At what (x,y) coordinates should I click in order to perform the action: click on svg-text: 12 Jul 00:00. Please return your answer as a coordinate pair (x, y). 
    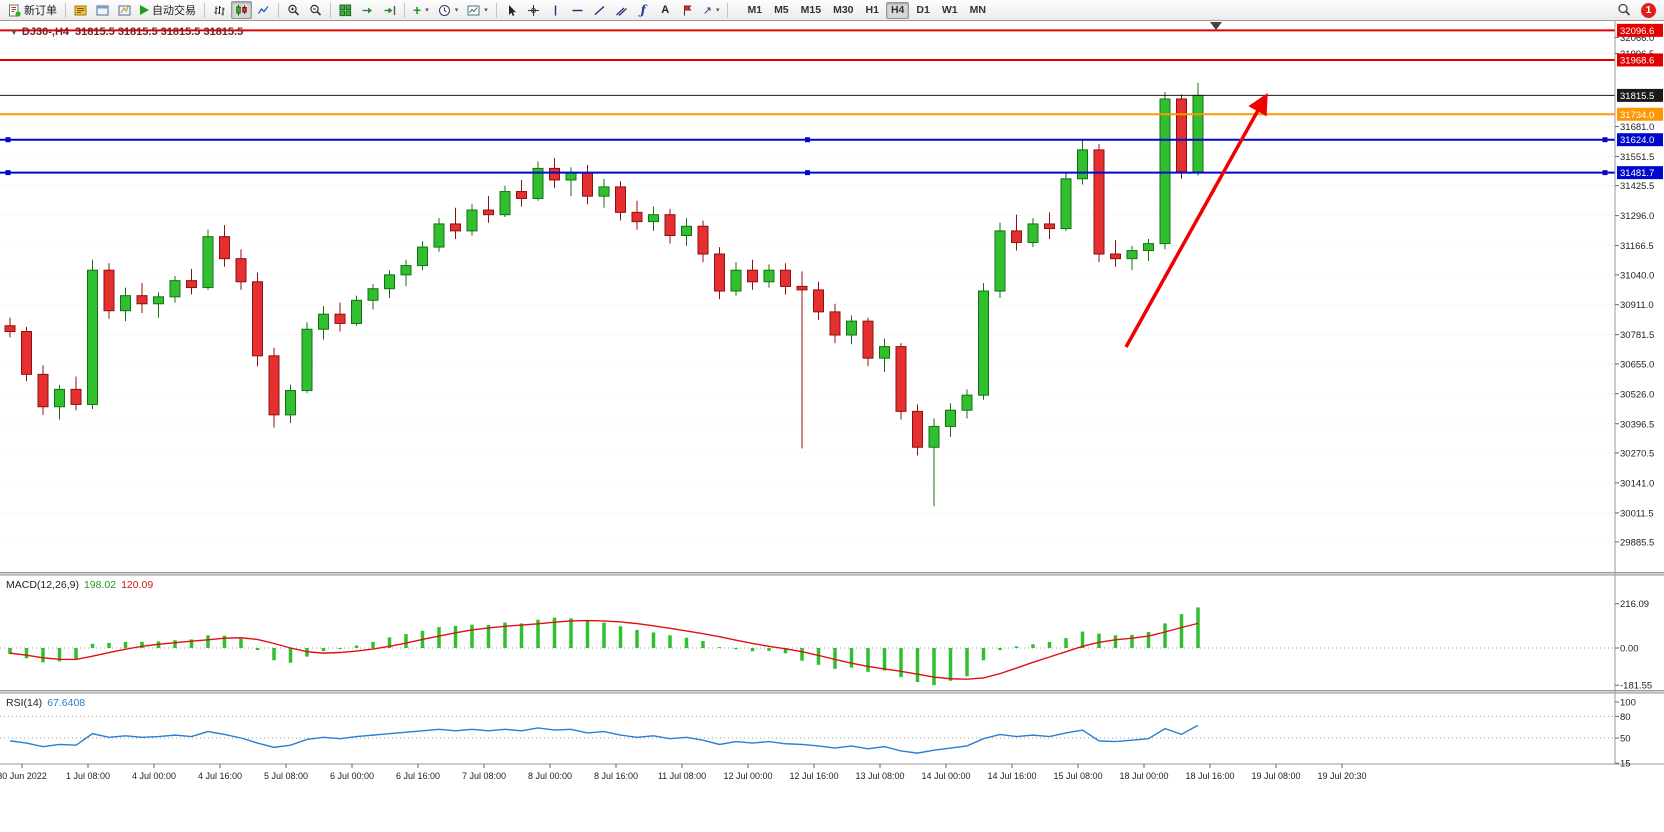
    Looking at the image, I should click on (747, 776).